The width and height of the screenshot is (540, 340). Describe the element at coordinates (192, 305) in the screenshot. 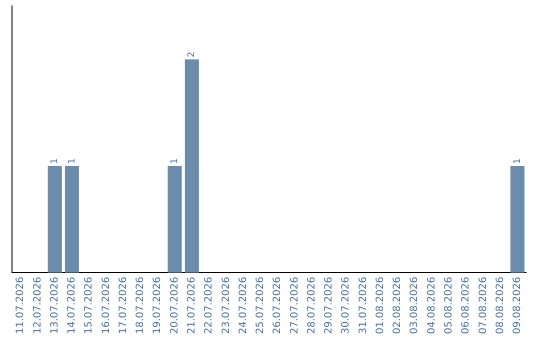

I see `x-tick-label: 21.07.2026` at that location.